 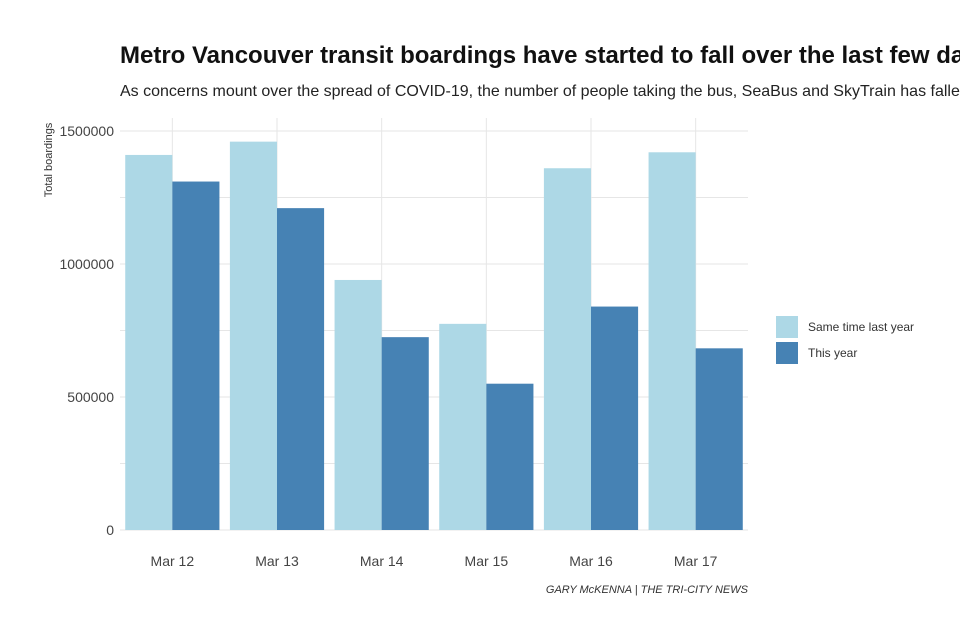 I want to click on y-tick-label: 0, so click(x=110, y=530).